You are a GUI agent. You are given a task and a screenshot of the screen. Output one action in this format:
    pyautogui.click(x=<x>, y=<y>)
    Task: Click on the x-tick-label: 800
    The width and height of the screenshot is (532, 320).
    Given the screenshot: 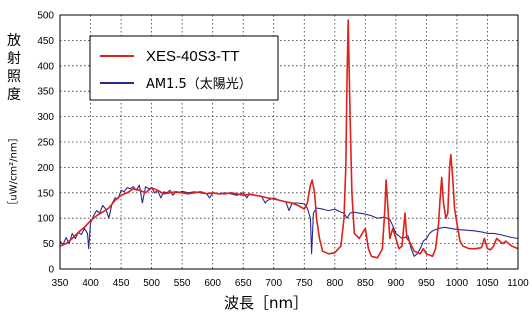 What is the action you would take?
    pyautogui.click(x=334, y=283)
    